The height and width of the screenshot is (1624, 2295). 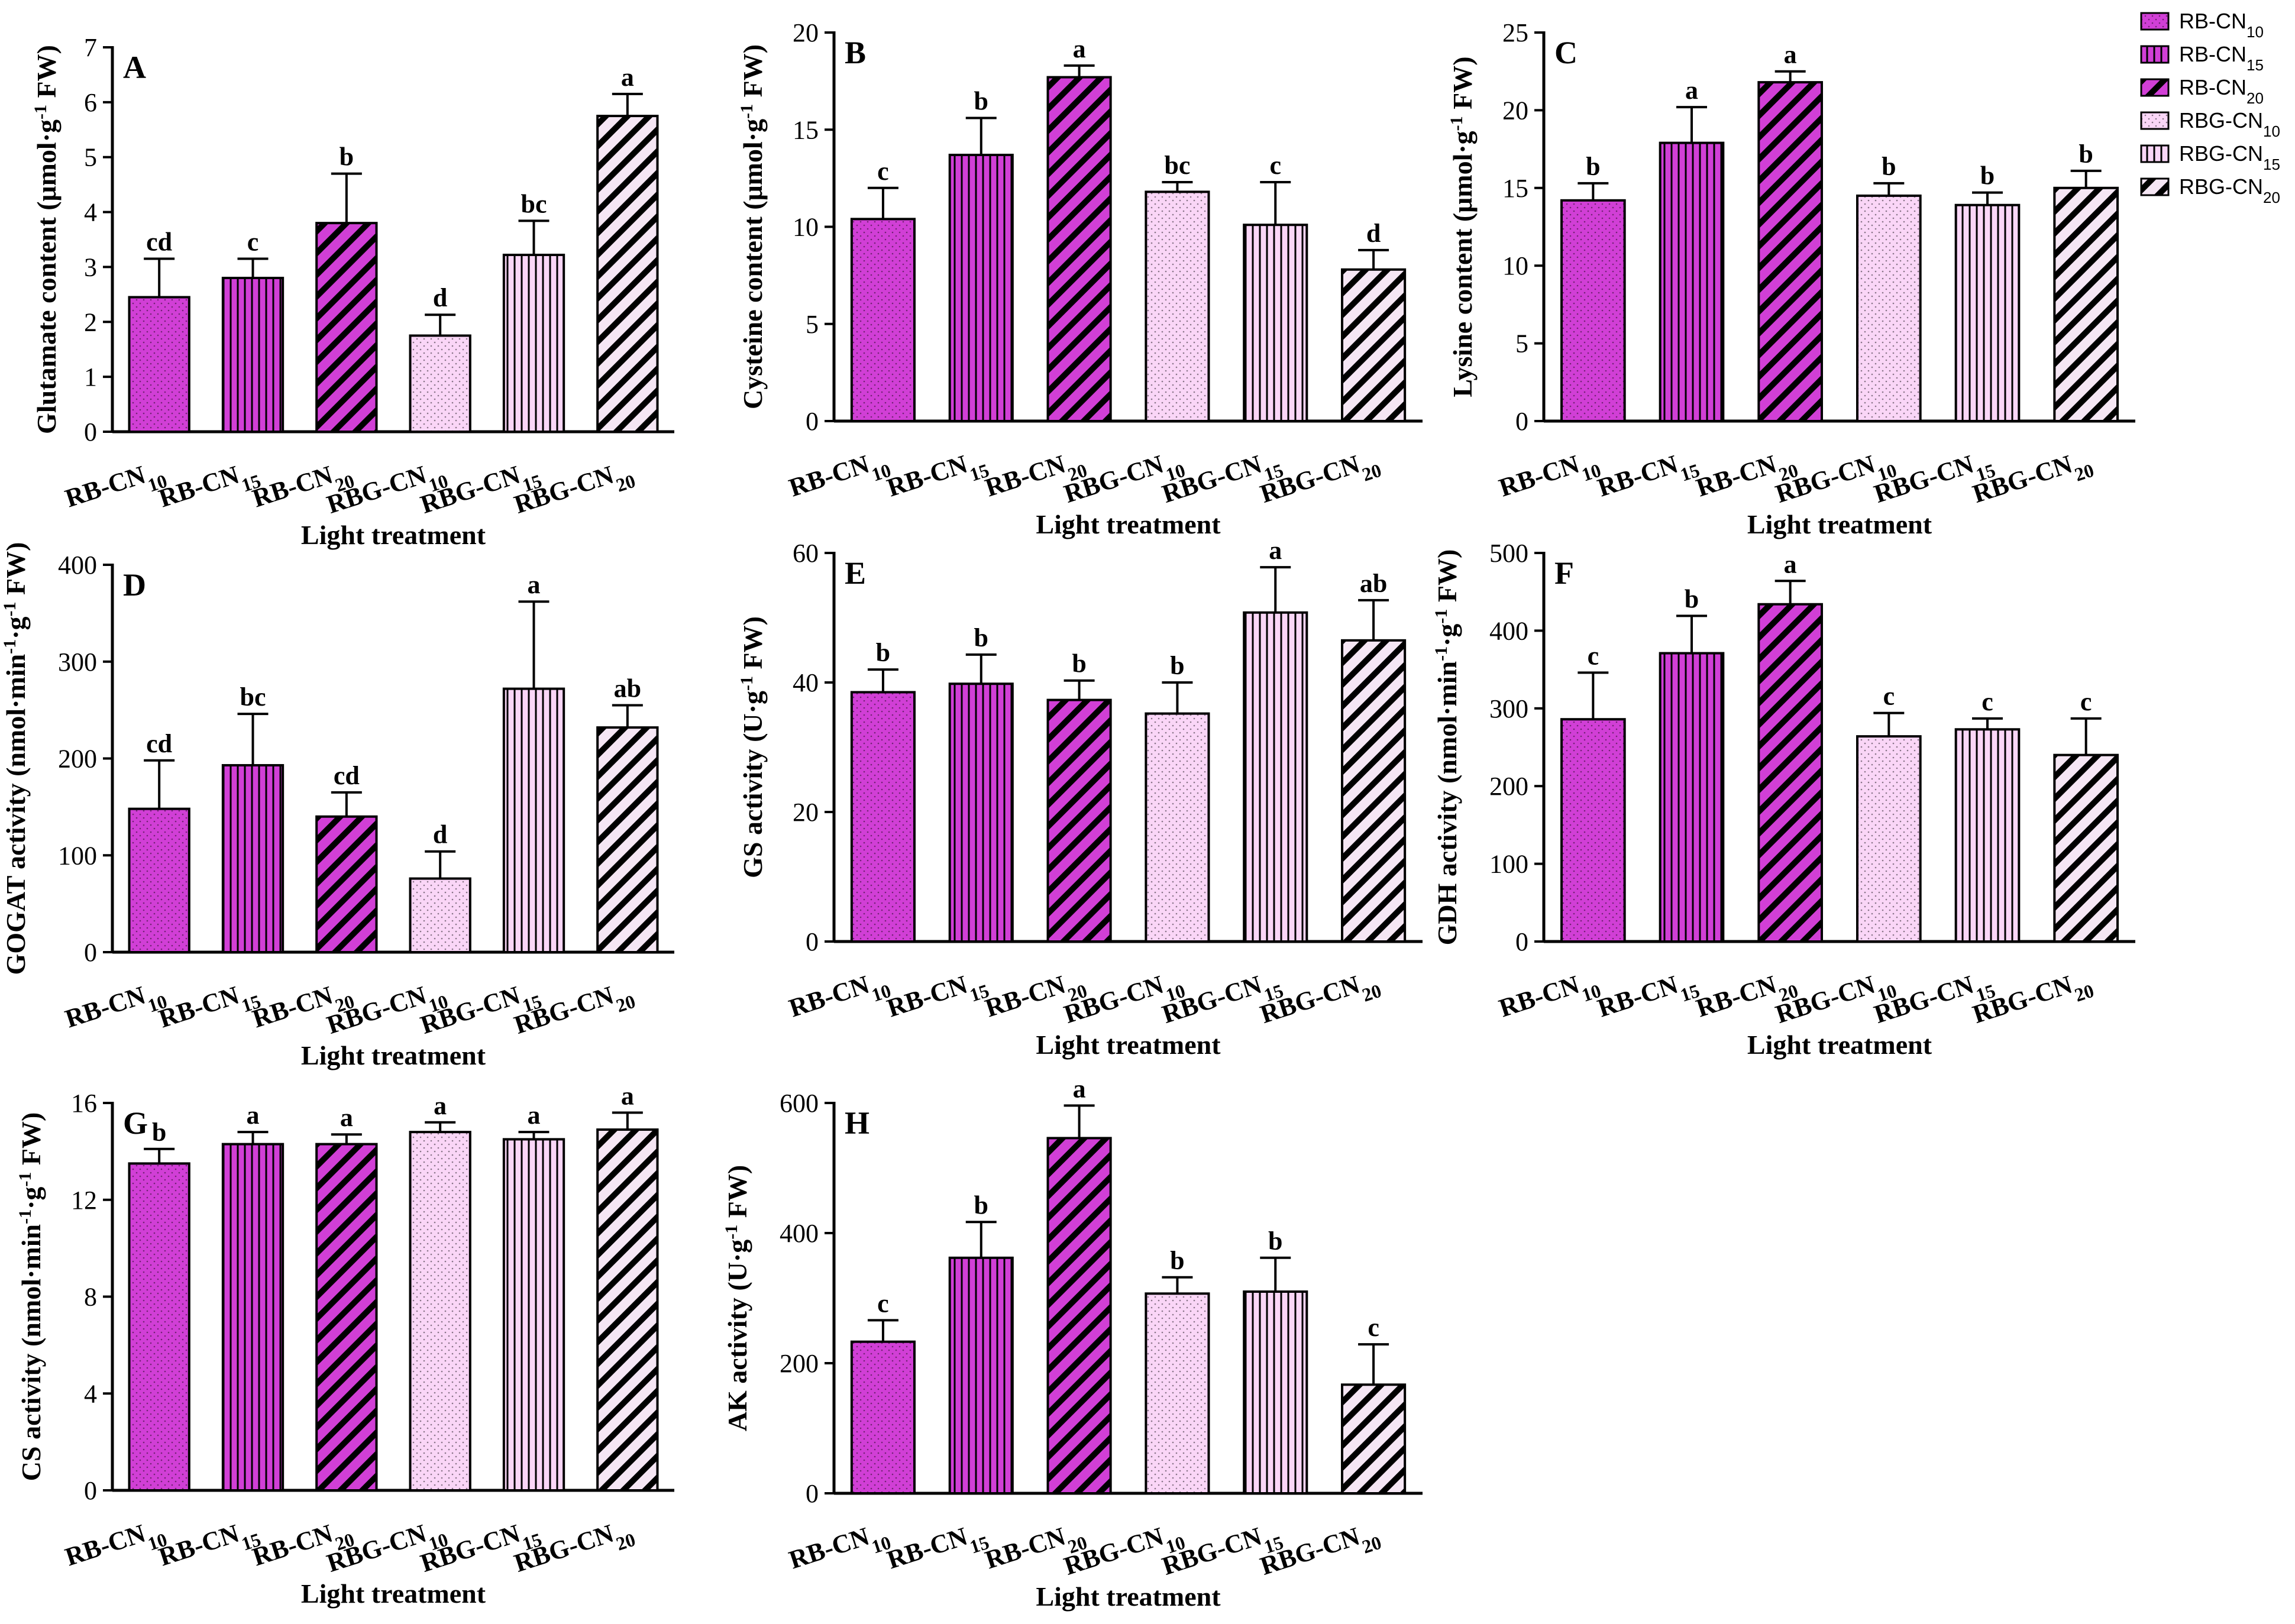 What do you see at coordinates (2155, 153) in the screenshot?
I see `legend-swatch` at bounding box center [2155, 153].